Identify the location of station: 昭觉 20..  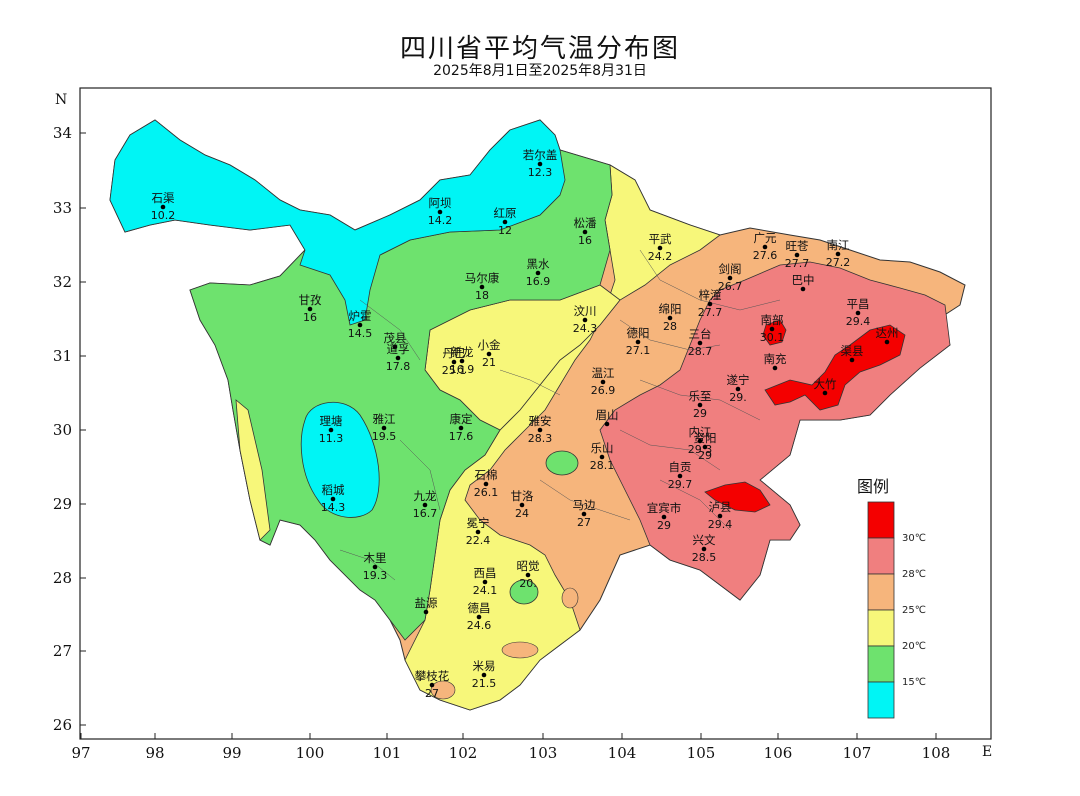
(528, 574).